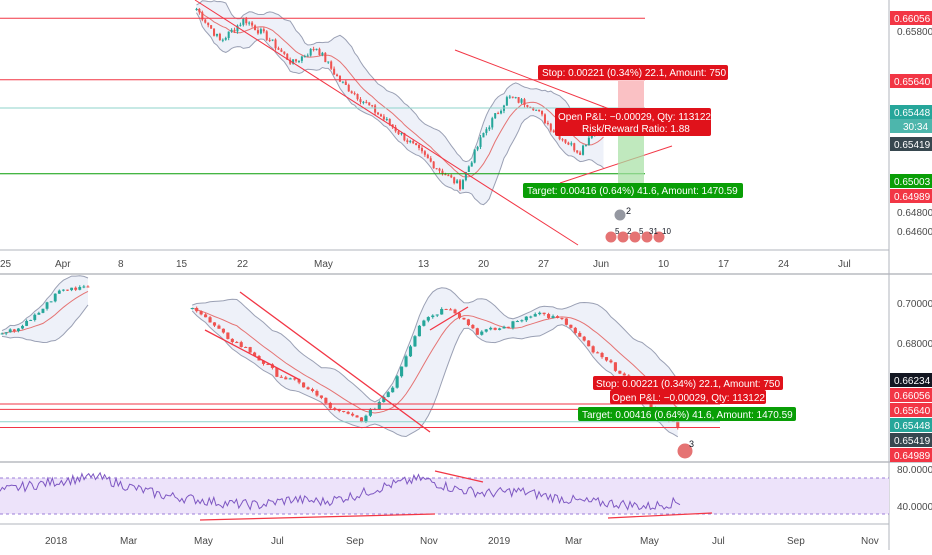 This screenshot has width=932, height=555. What do you see at coordinates (252, 355) in the screenshot?
I see `bottom-trendline` at bounding box center [252, 355].